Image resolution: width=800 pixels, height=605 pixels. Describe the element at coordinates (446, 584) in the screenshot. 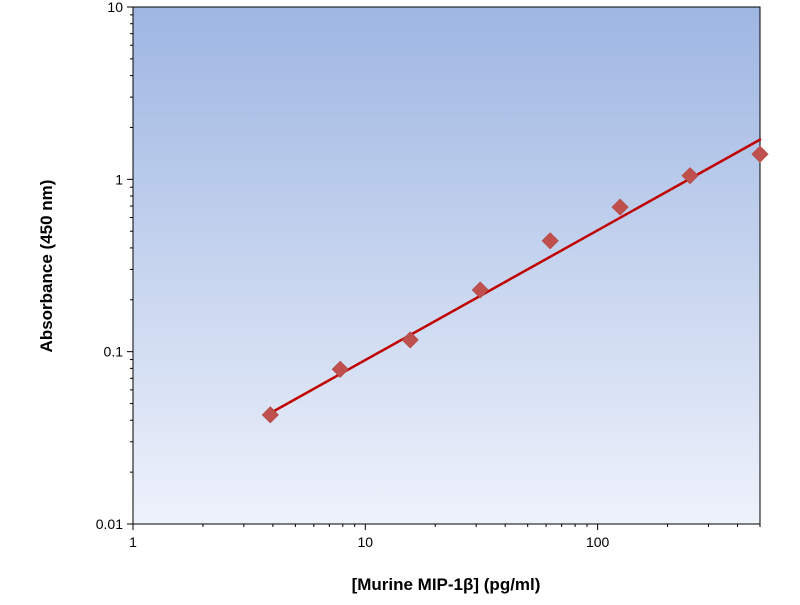

I see `x-axis-title: [Murine MIP-1β] (pg/ml)` at that location.